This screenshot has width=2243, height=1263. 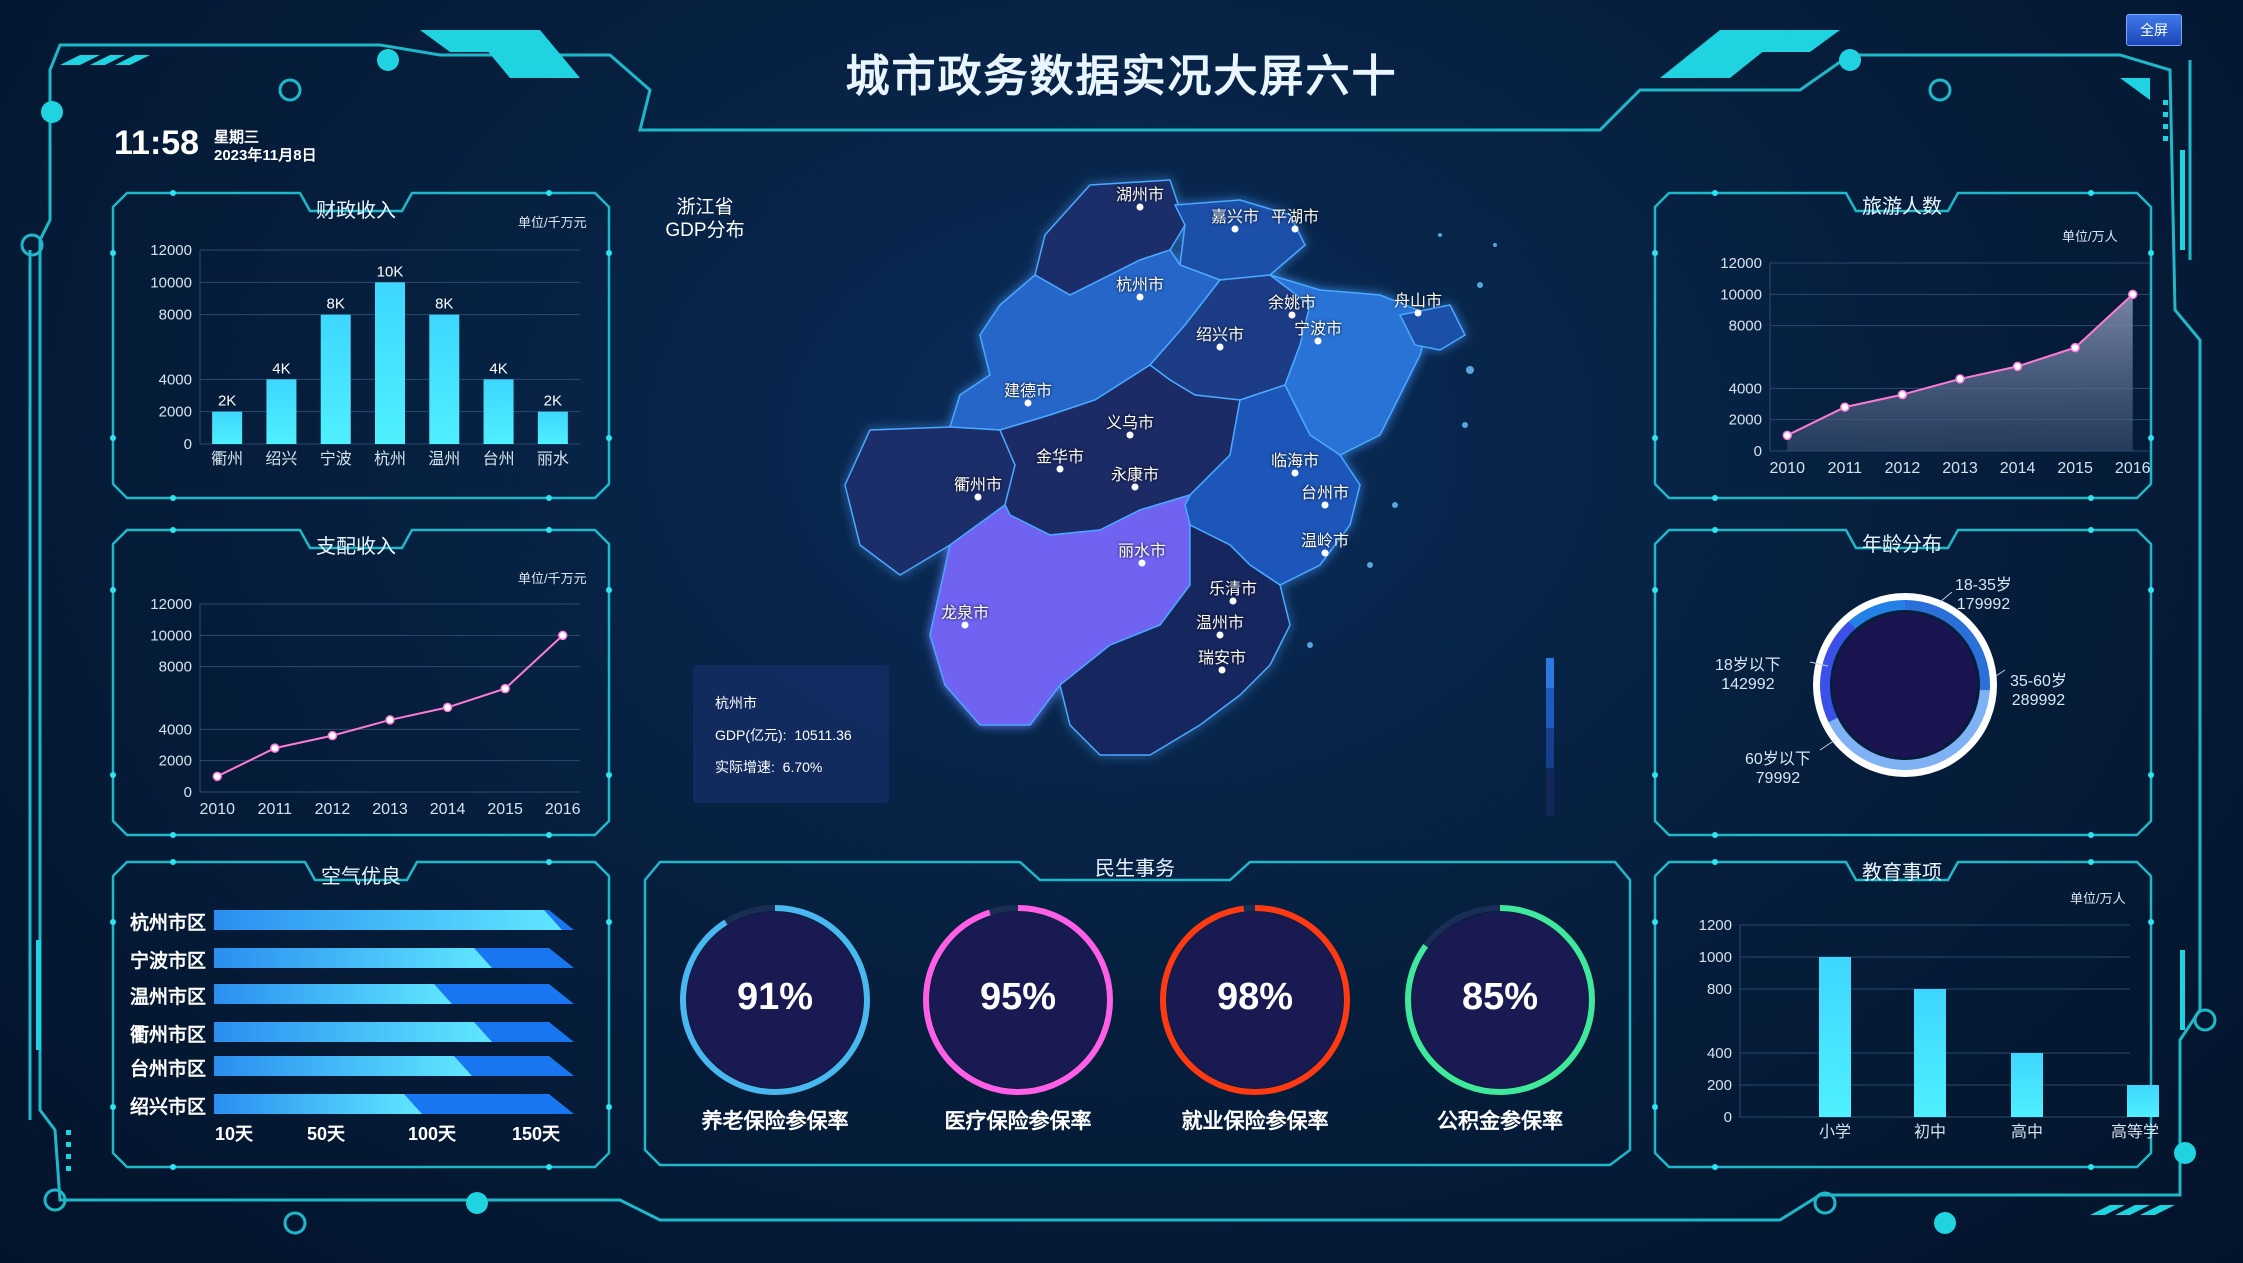 What do you see at coordinates (168, 1069) in the screenshot?
I see `air-quality-label: 台州市区` at bounding box center [168, 1069].